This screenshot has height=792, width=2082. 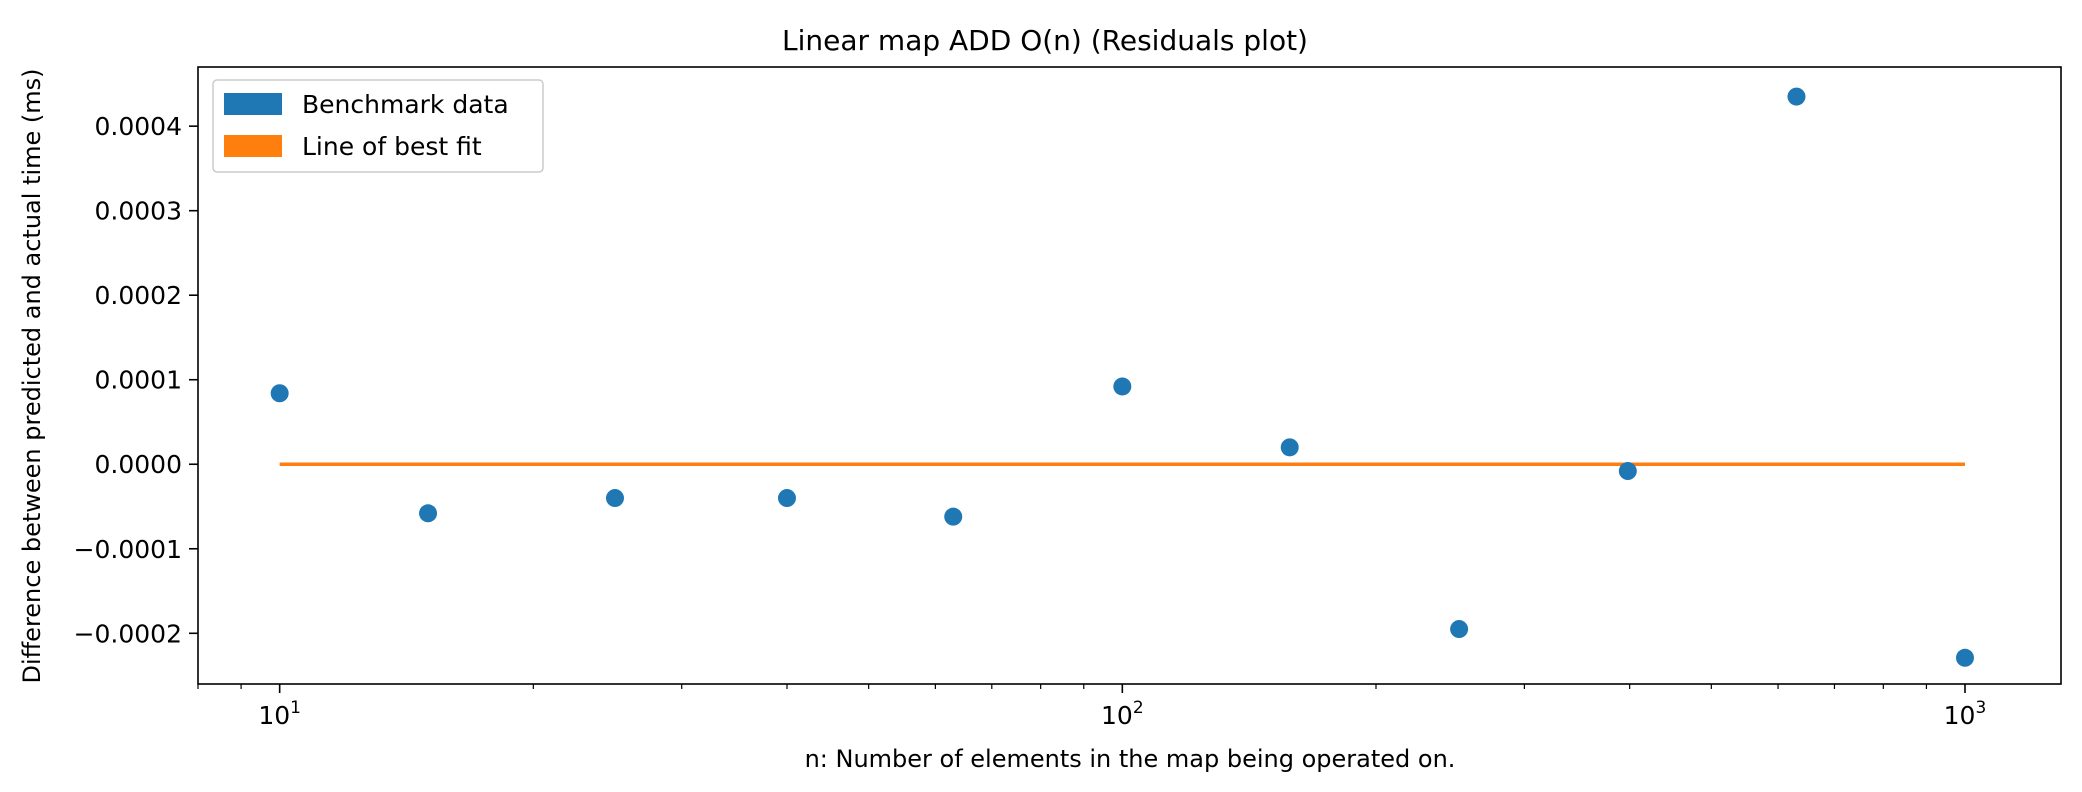 What do you see at coordinates (405, 104) in the screenshot?
I see `legend-label-benchmark: Benchmark data` at bounding box center [405, 104].